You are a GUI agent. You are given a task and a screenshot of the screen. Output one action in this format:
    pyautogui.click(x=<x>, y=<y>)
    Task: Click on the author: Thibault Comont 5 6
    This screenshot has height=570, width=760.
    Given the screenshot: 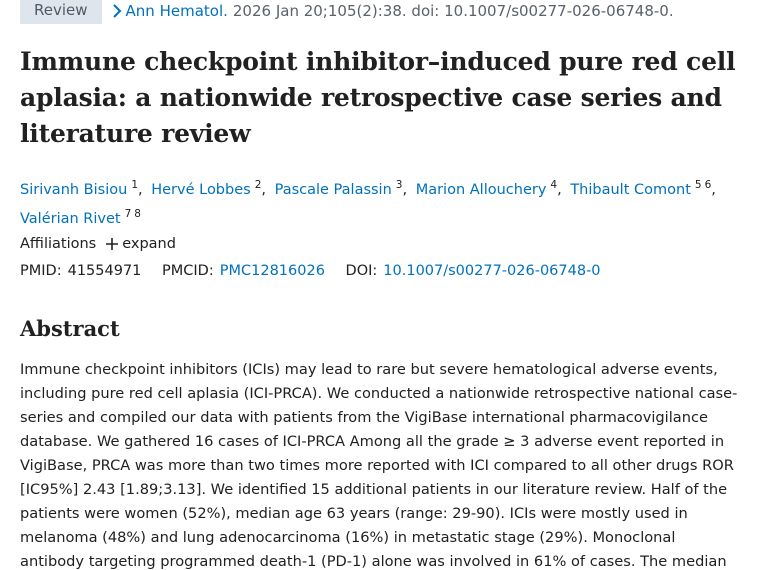 What is the action you would take?
    pyautogui.click(x=645, y=188)
    